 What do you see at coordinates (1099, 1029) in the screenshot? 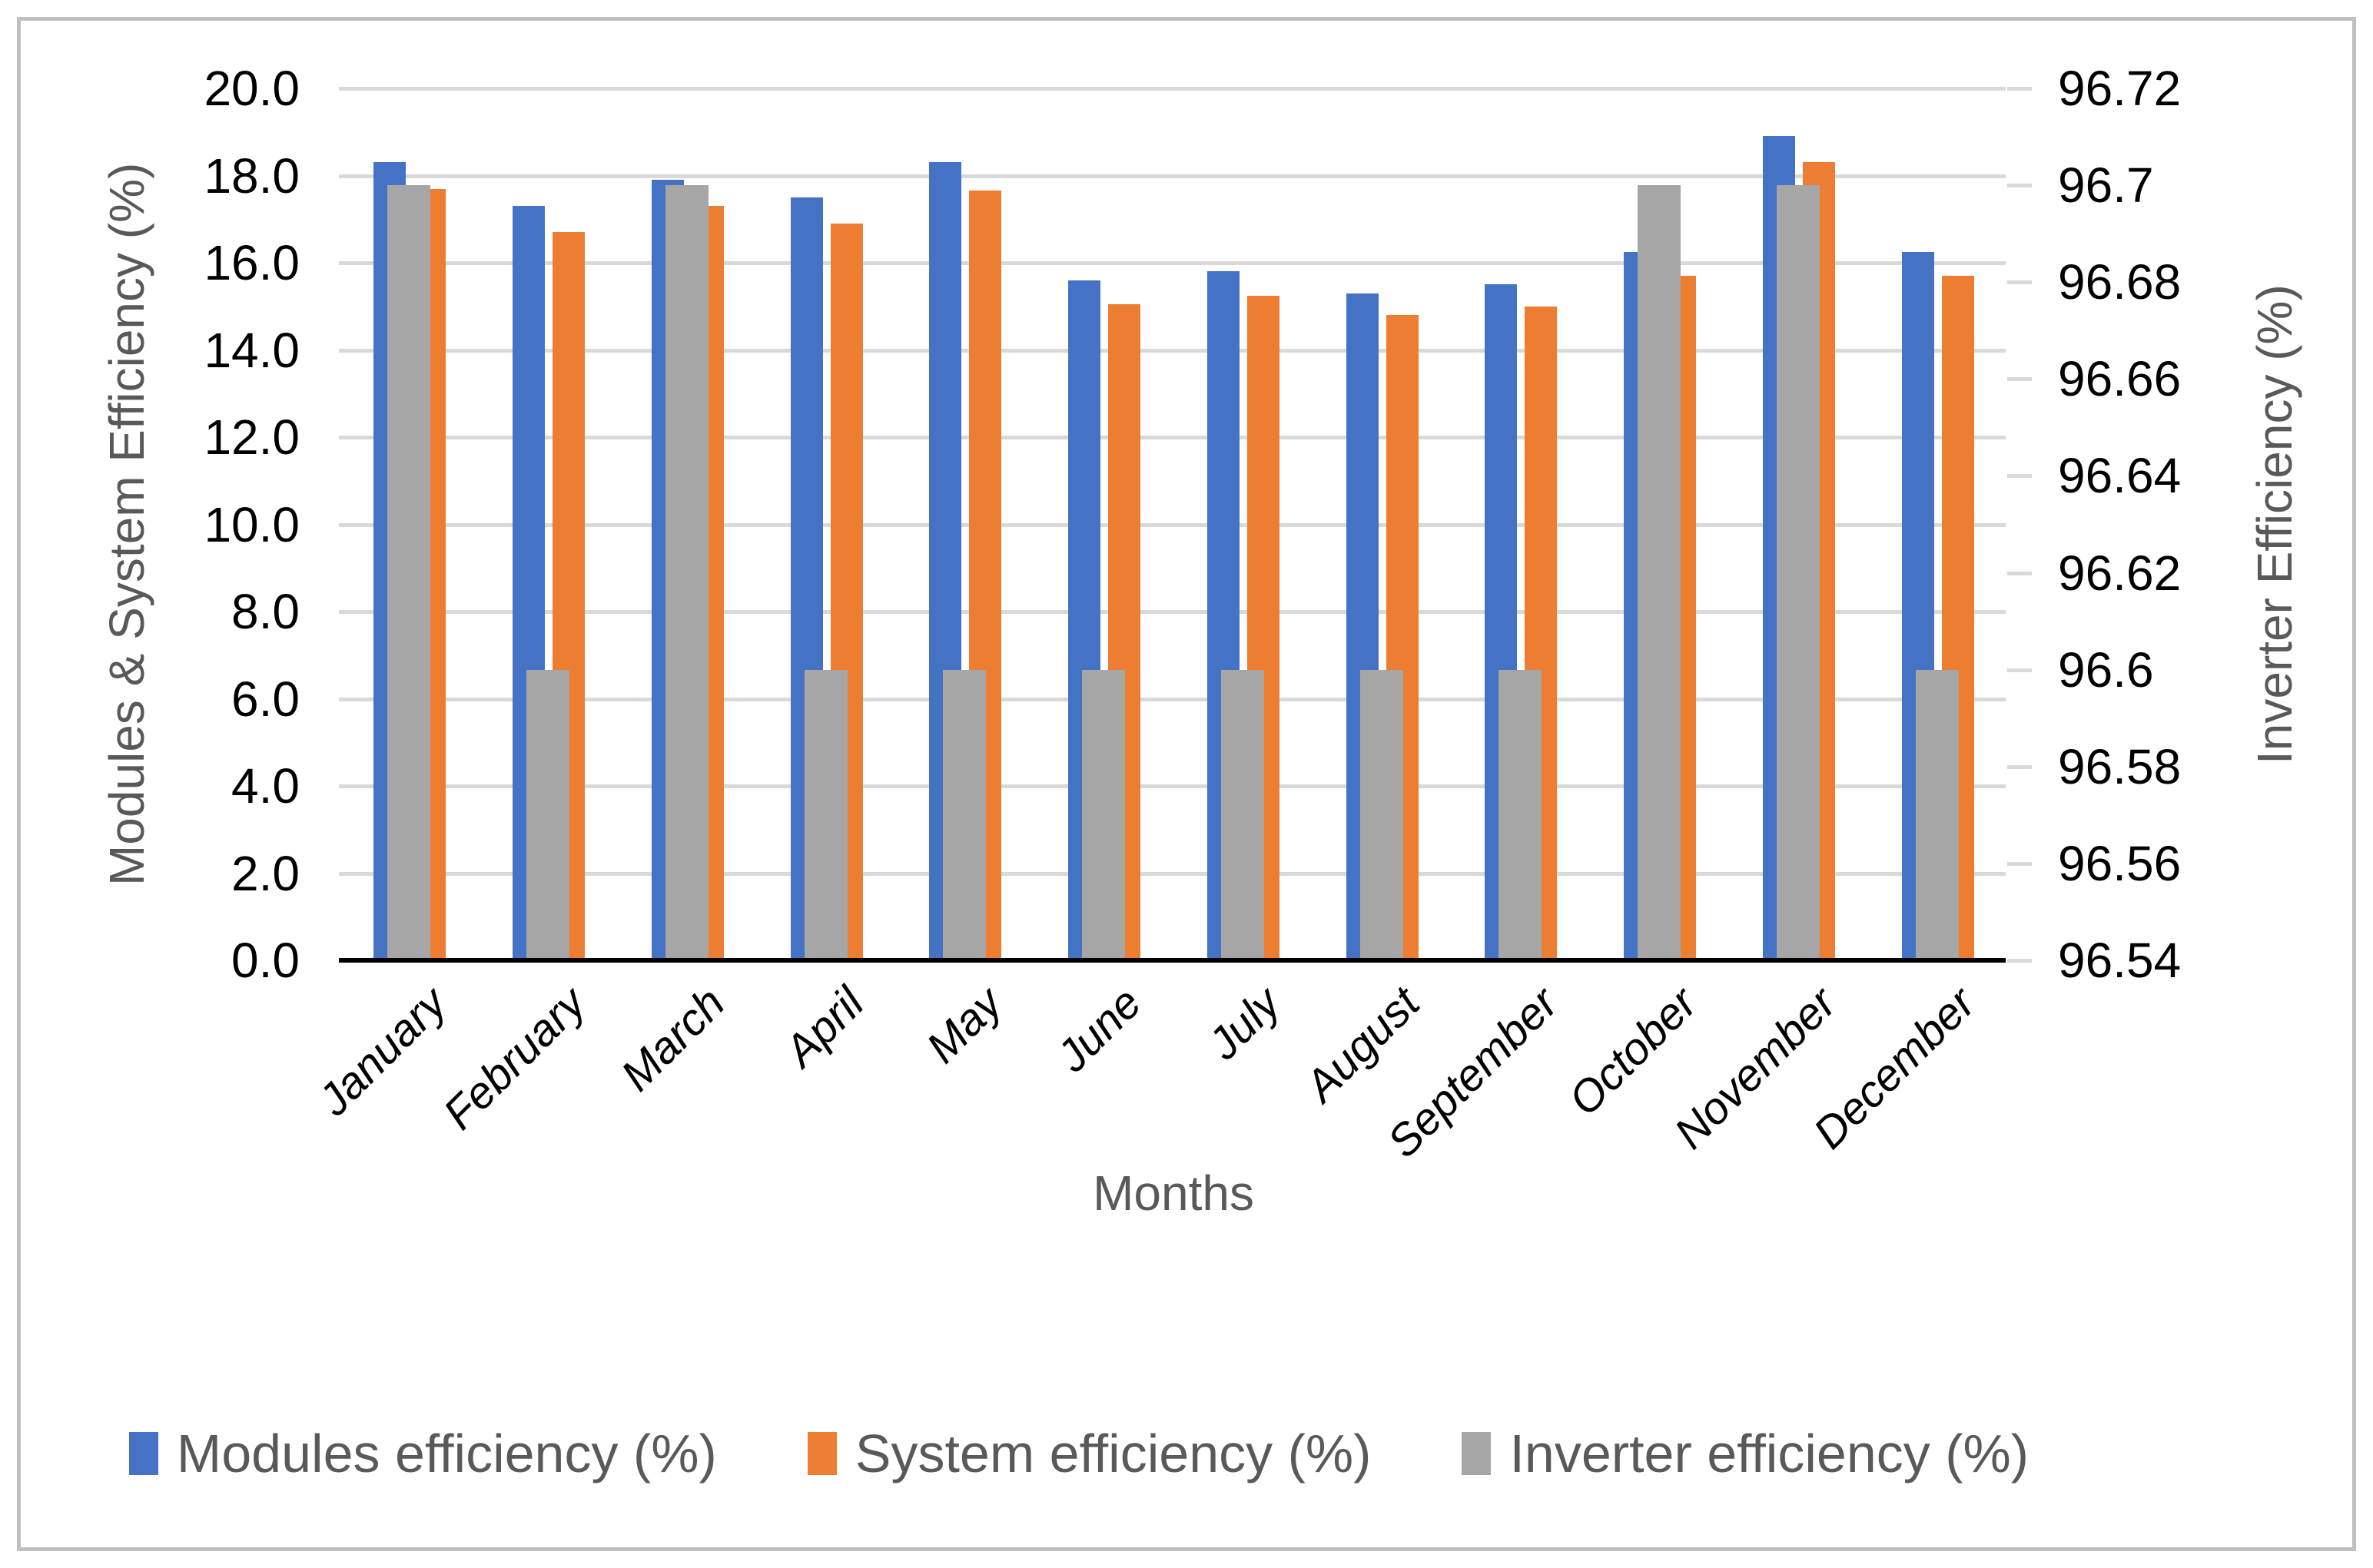
I see `x-tick-label-june: June` at bounding box center [1099, 1029].